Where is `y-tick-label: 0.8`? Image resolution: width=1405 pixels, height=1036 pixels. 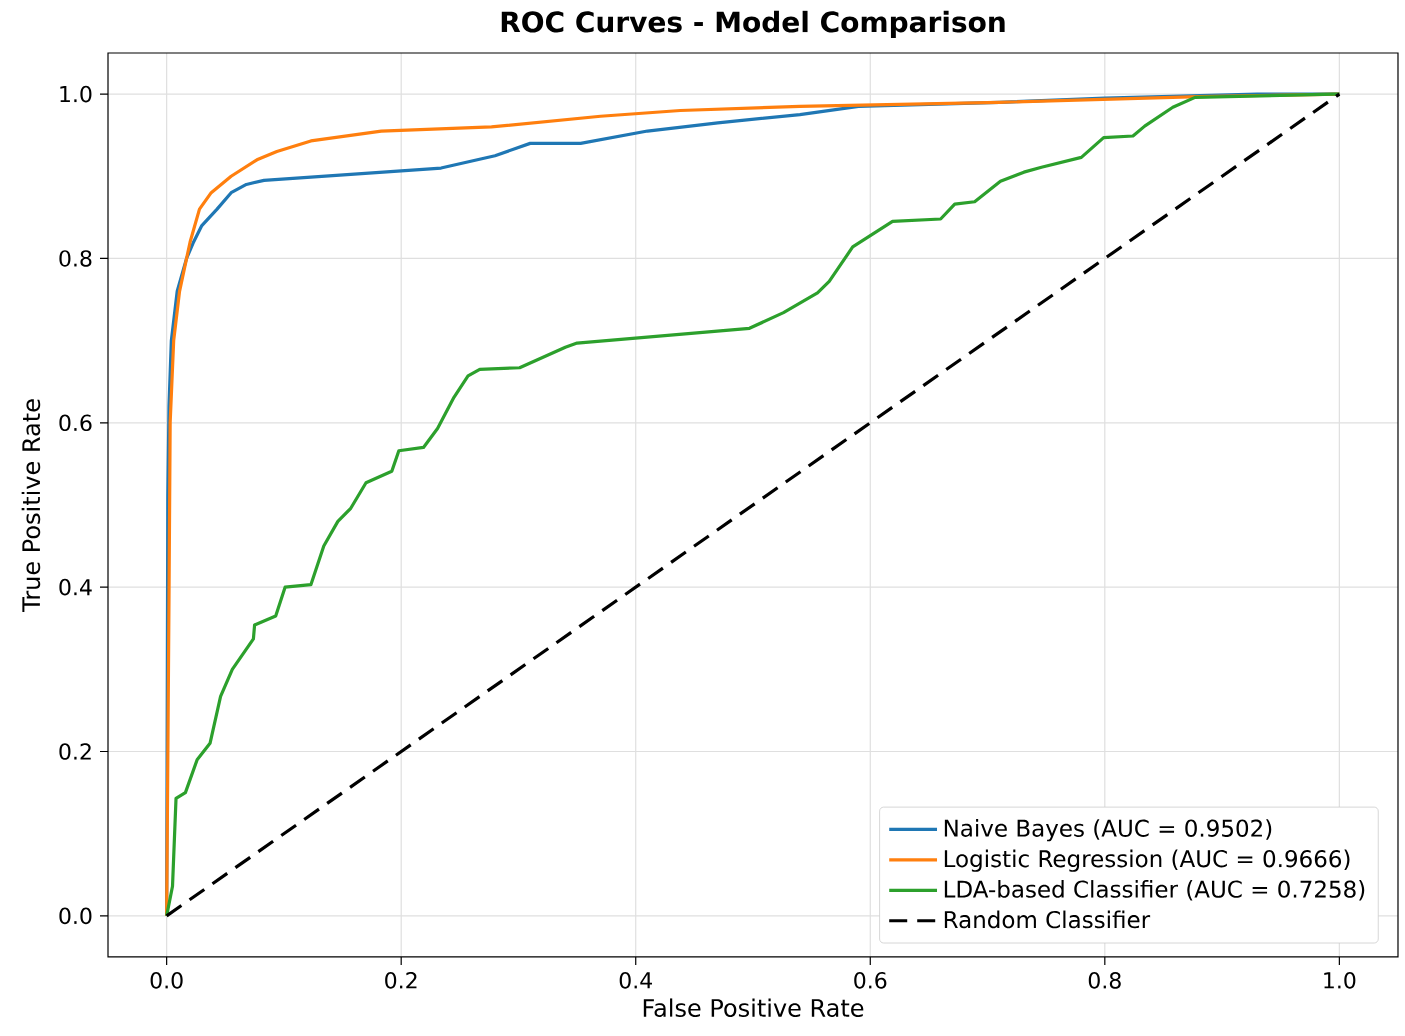 y-tick-label: 0.8 is located at coordinates (75, 258).